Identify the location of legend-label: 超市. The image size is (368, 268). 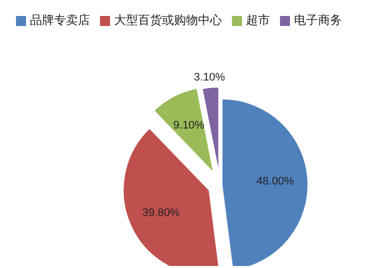
(258, 20).